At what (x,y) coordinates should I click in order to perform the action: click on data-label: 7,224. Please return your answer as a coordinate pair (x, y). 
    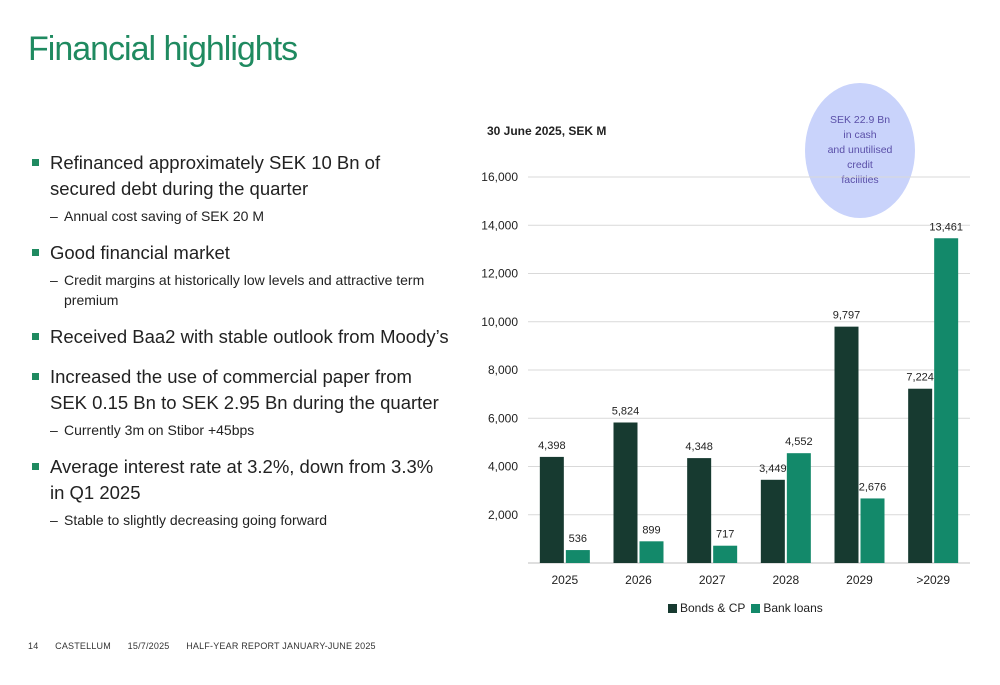
    Looking at the image, I should click on (920, 378).